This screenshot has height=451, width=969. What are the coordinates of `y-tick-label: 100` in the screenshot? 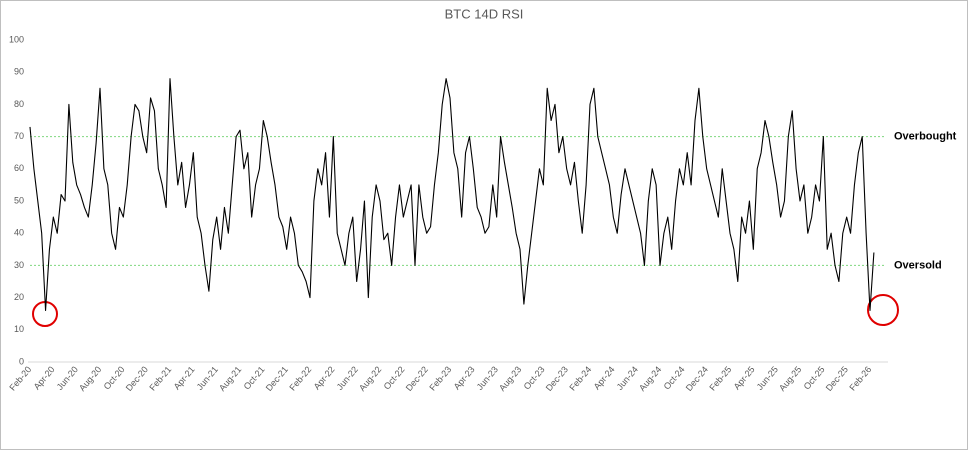 It's located at (16, 39).